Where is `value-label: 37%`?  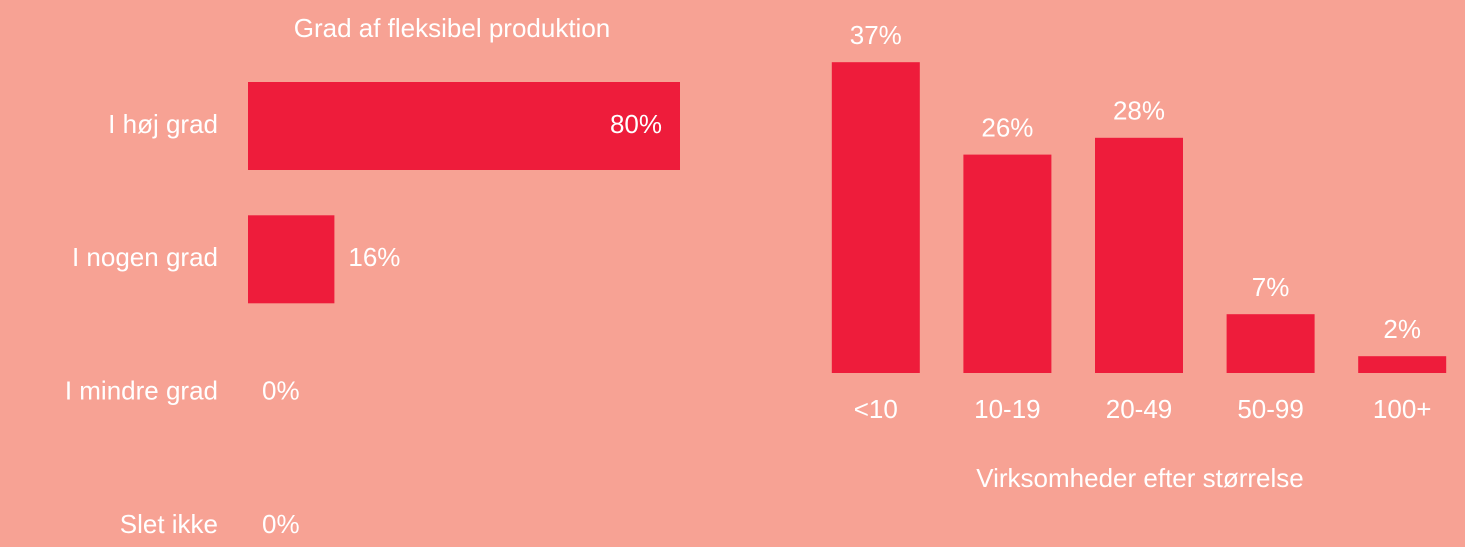 value-label: 37% is located at coordinates (876, 35).